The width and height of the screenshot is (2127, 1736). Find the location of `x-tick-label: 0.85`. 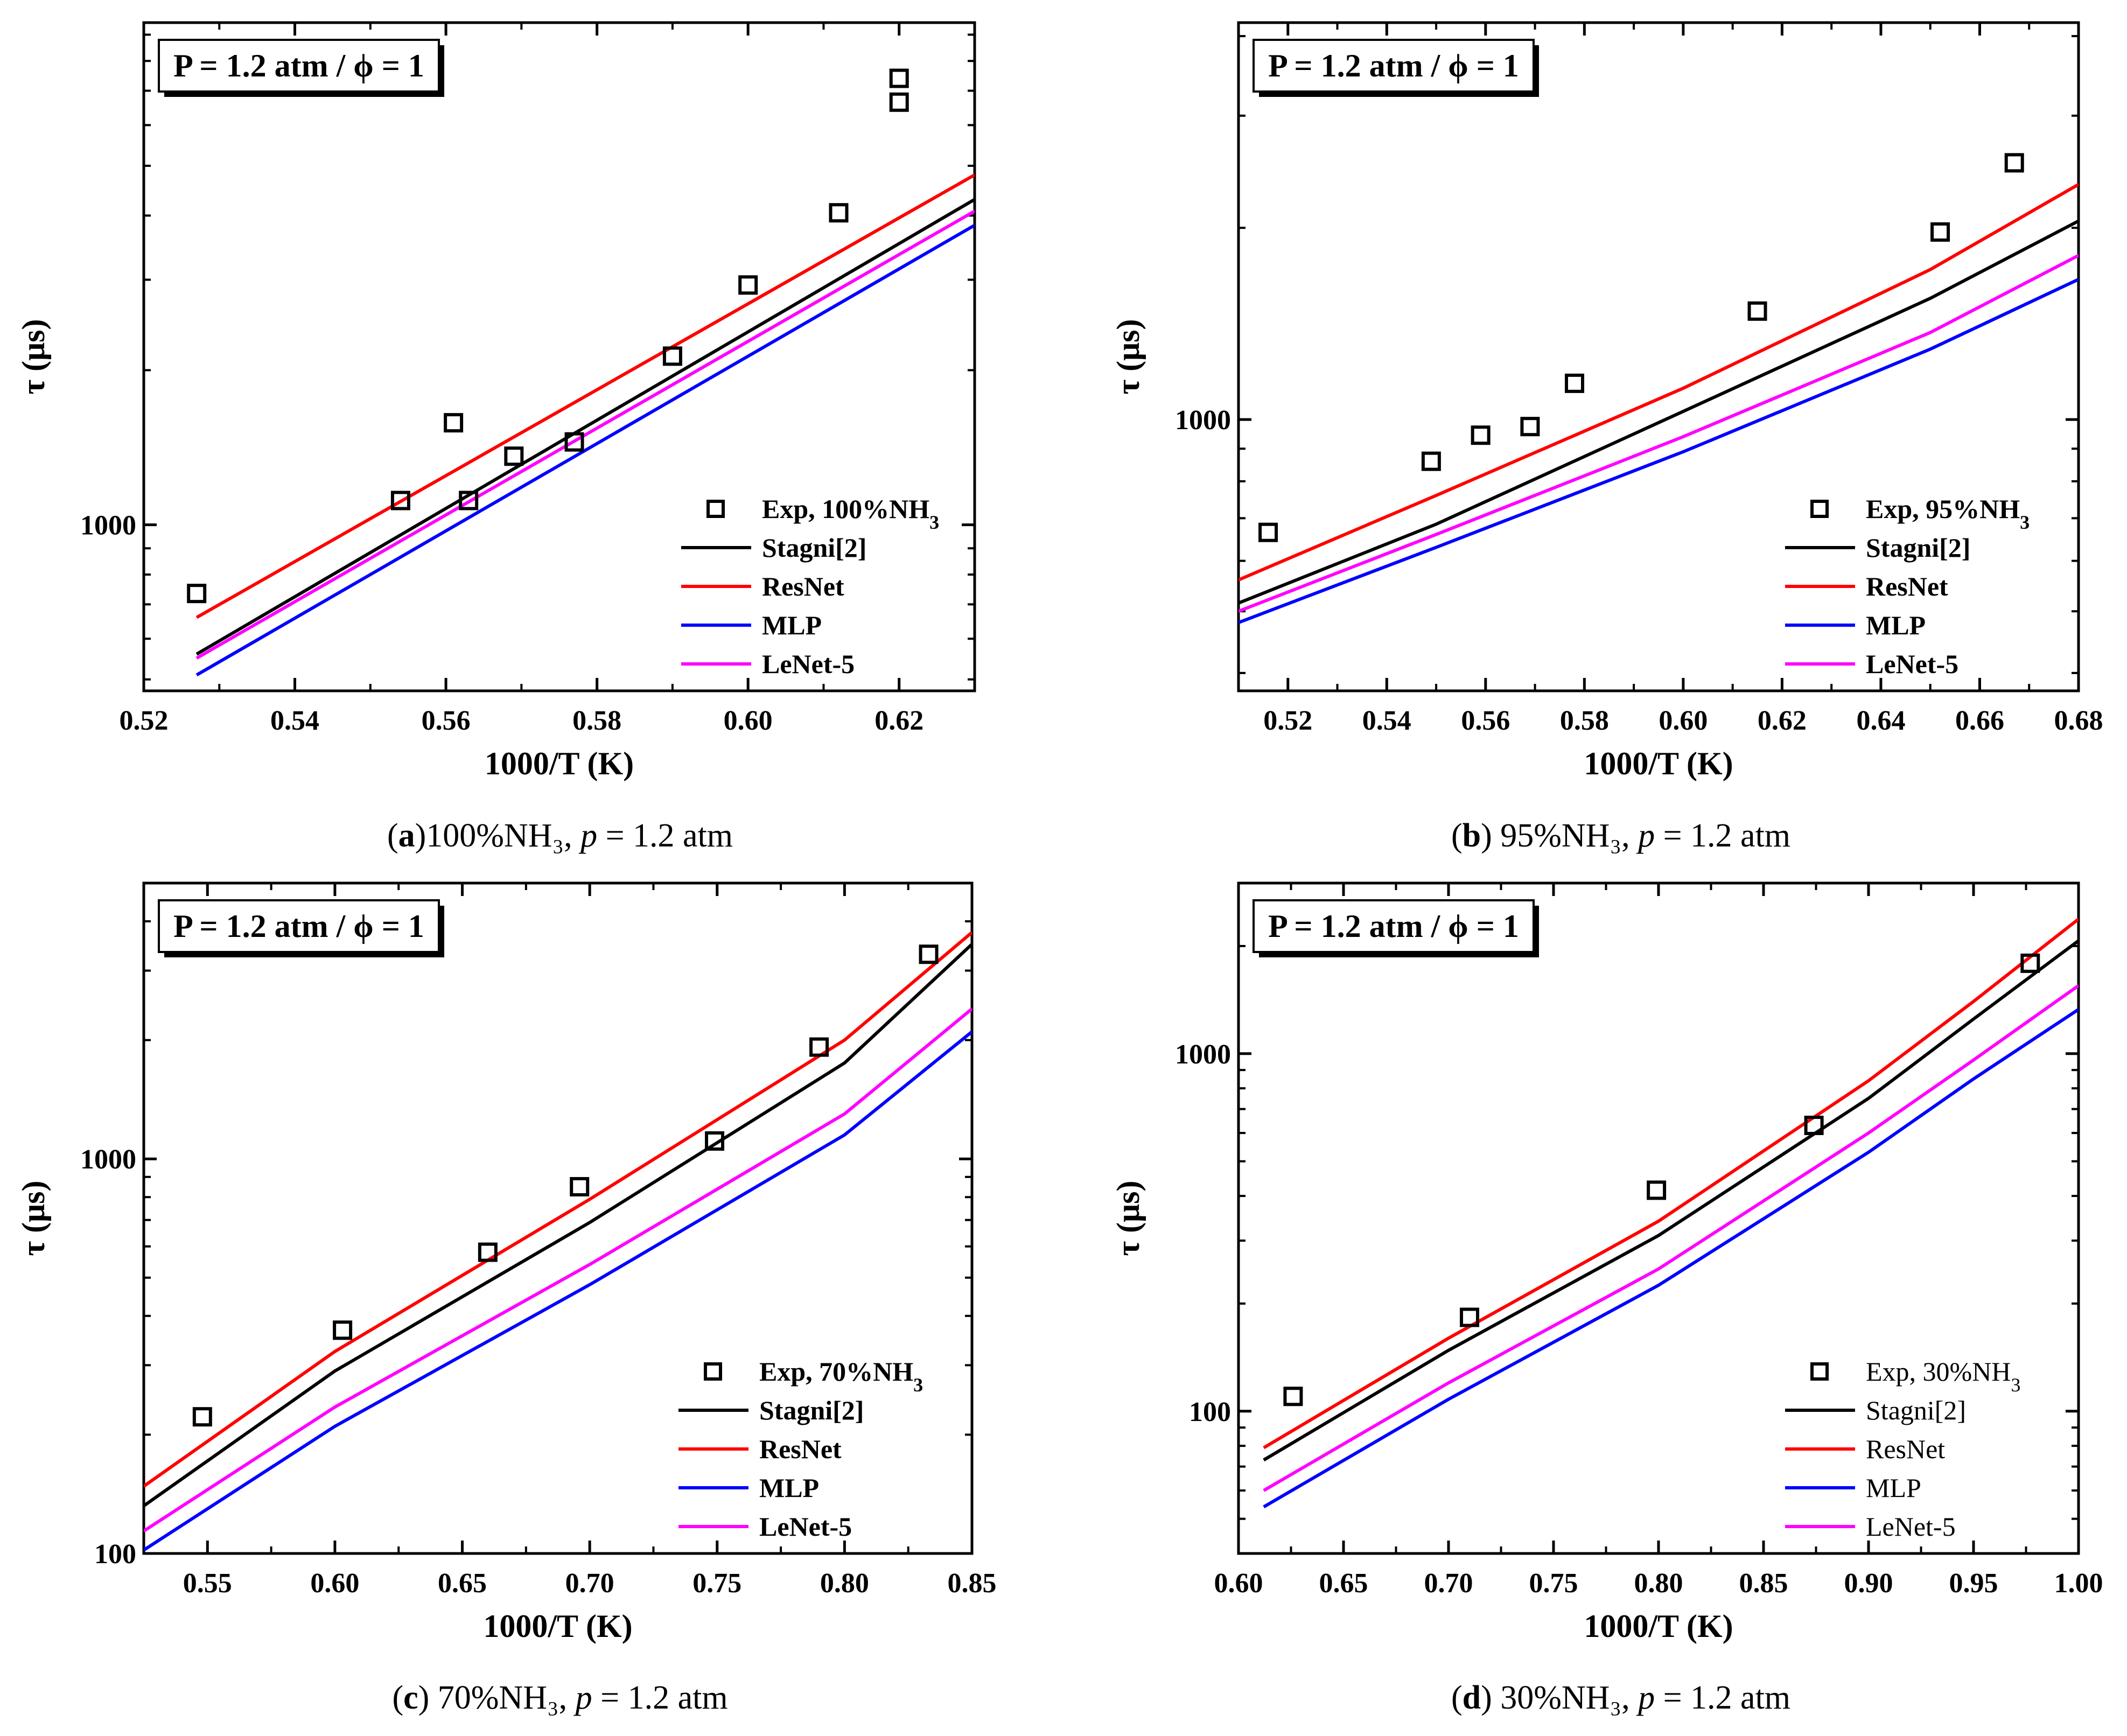

x-tick-label: 0.85 is located at coordinates (1764, 1583).